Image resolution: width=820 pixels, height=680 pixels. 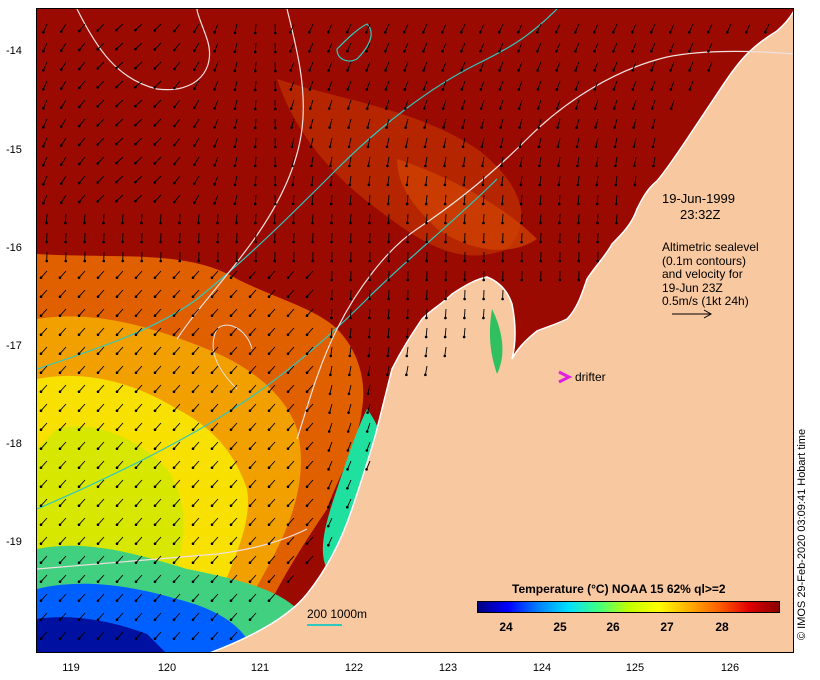 I want to click on y-tick-label: -16, so click(x=14, y=248).